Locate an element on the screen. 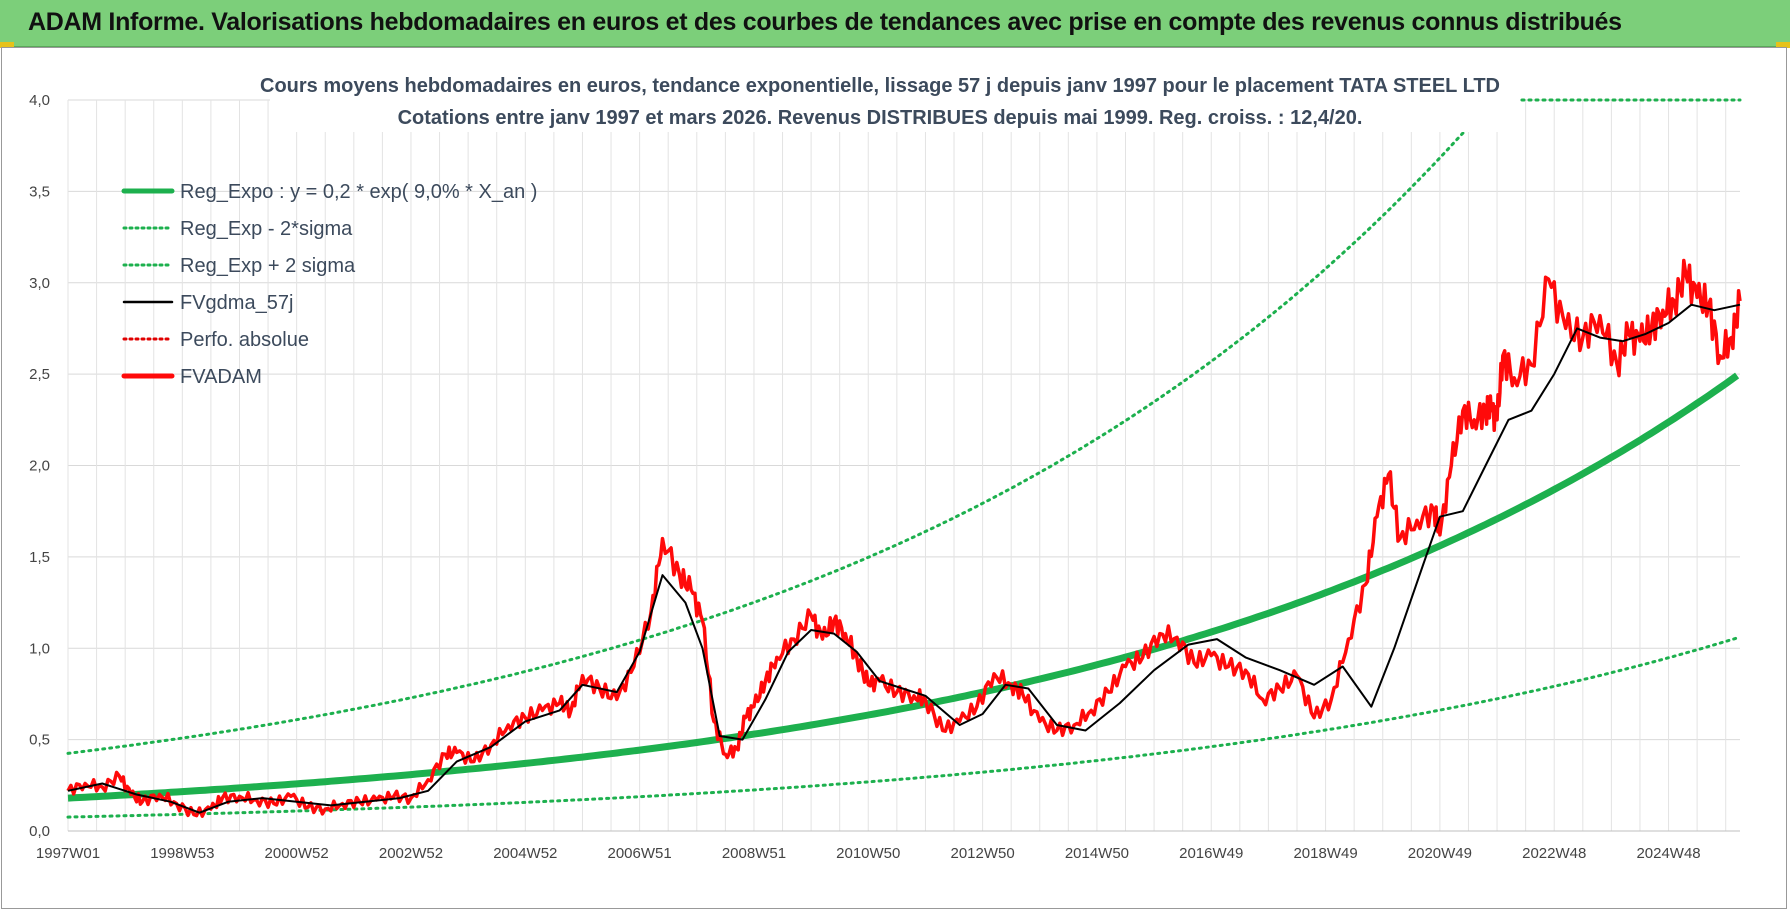  y-tick-label: 2,0 is located at coordinates (39, 466).